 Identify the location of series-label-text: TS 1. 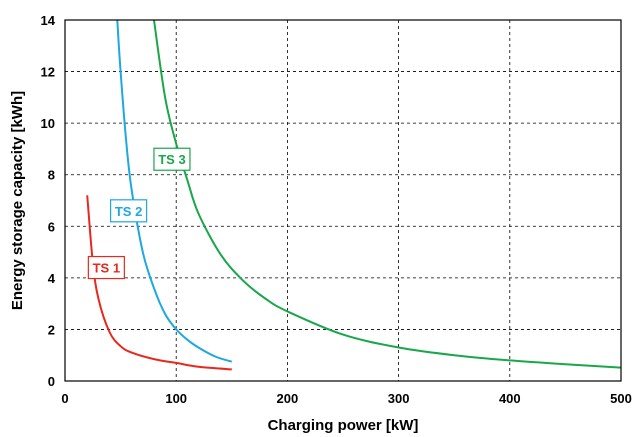
(106, 268).